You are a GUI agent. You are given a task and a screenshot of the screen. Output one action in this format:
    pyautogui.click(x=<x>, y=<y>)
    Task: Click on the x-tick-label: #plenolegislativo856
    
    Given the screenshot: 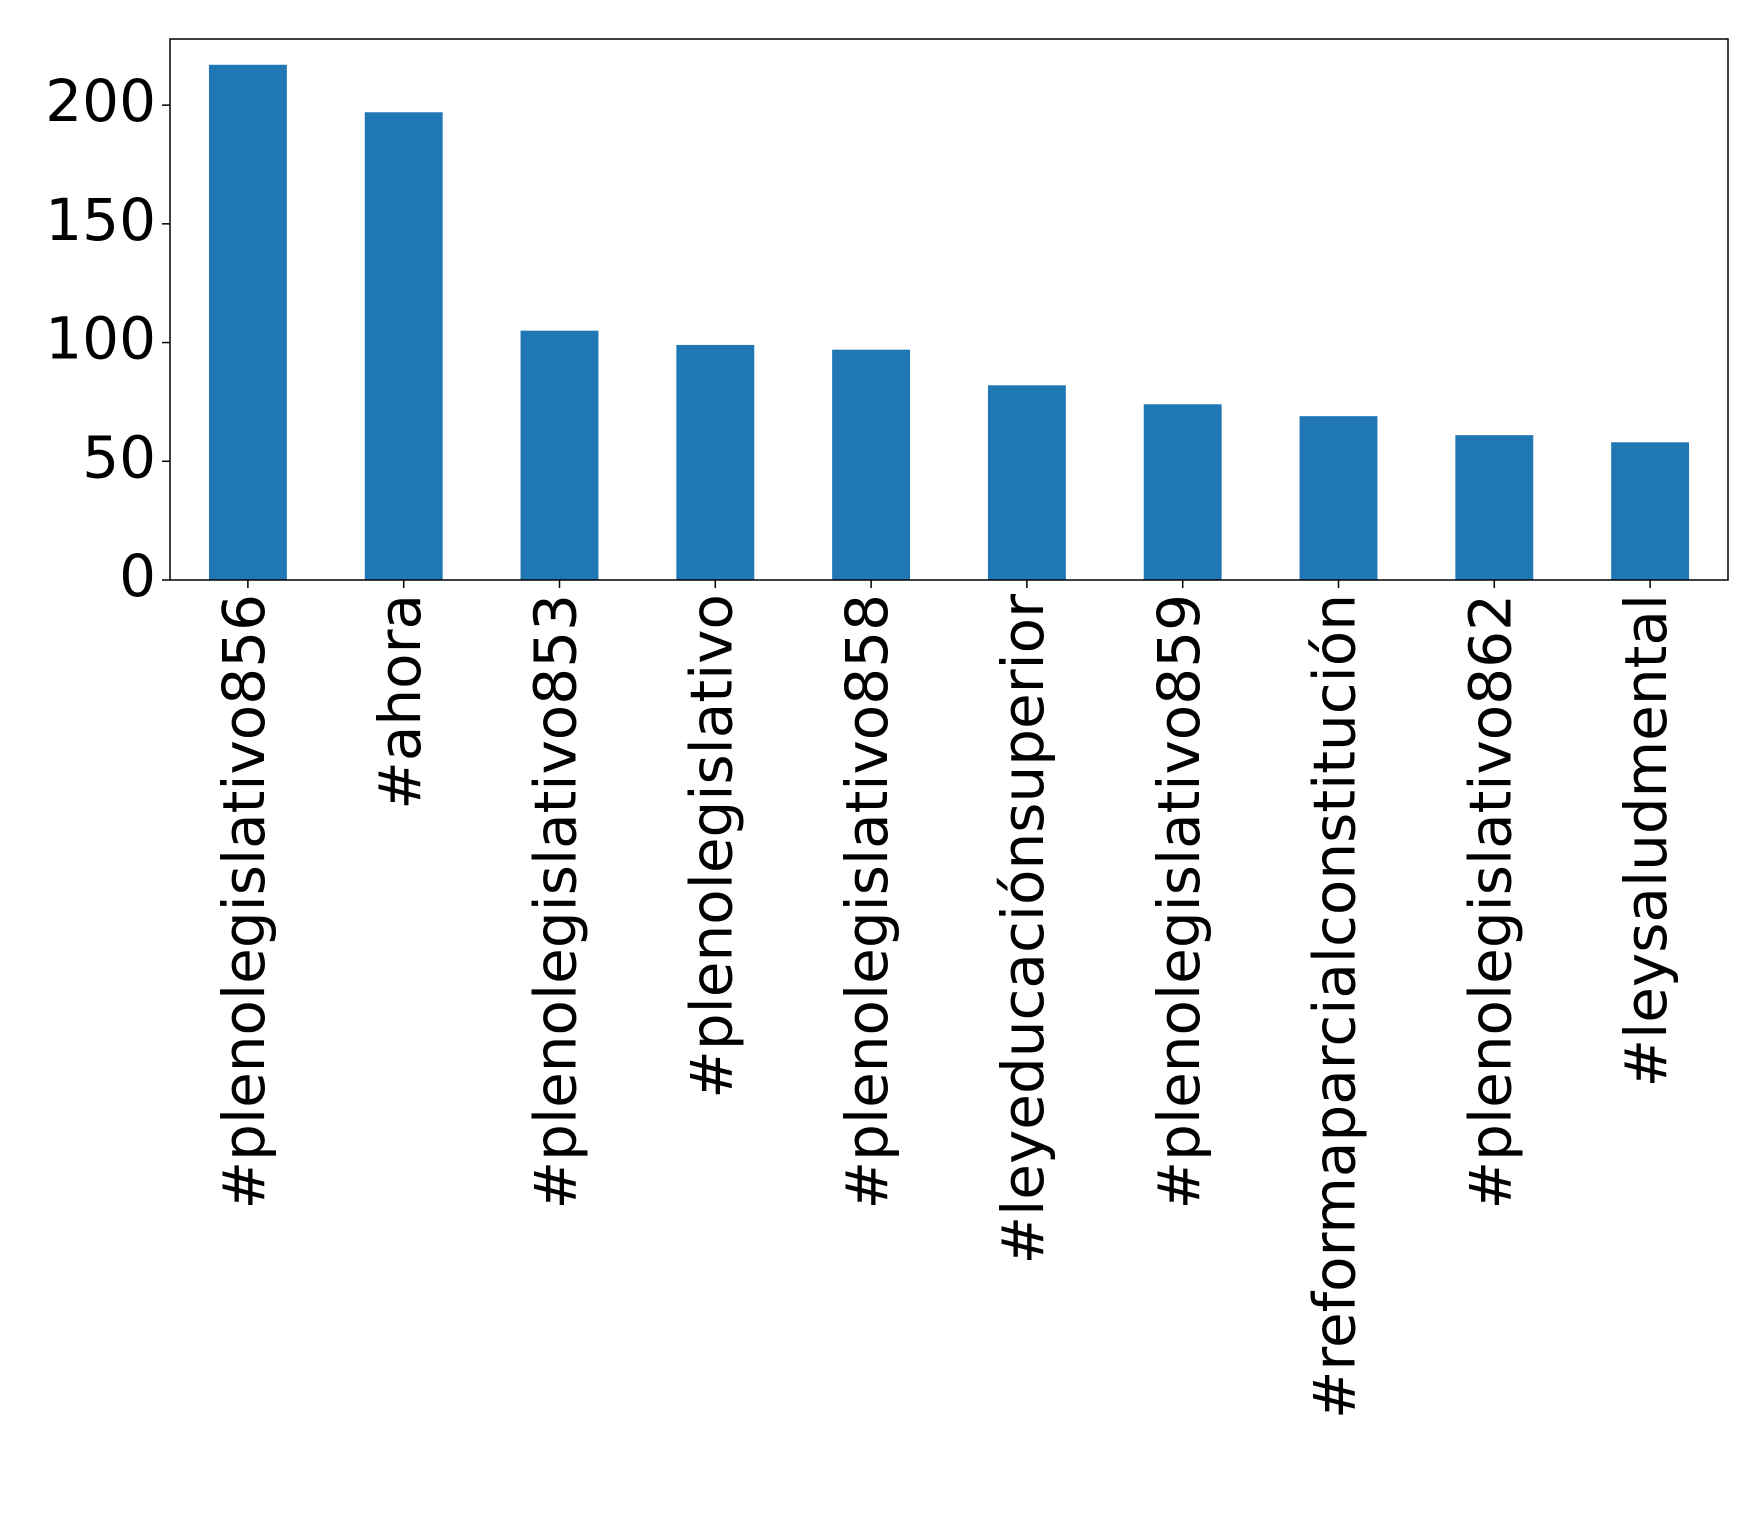 What is the action you would take?
    pyautogui.click(x=244, y=901)
    